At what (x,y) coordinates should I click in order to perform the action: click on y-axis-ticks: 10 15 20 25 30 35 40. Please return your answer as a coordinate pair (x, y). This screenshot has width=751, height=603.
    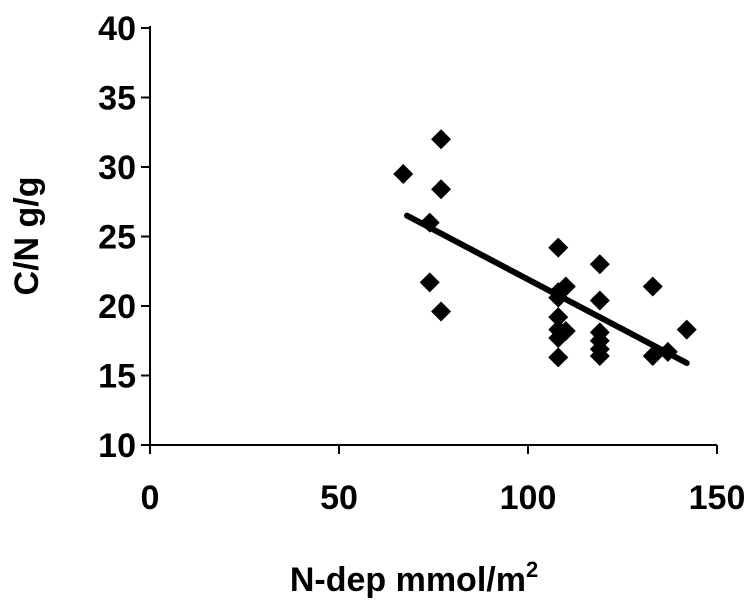
    Looking at the image, I should click on (124, 237).